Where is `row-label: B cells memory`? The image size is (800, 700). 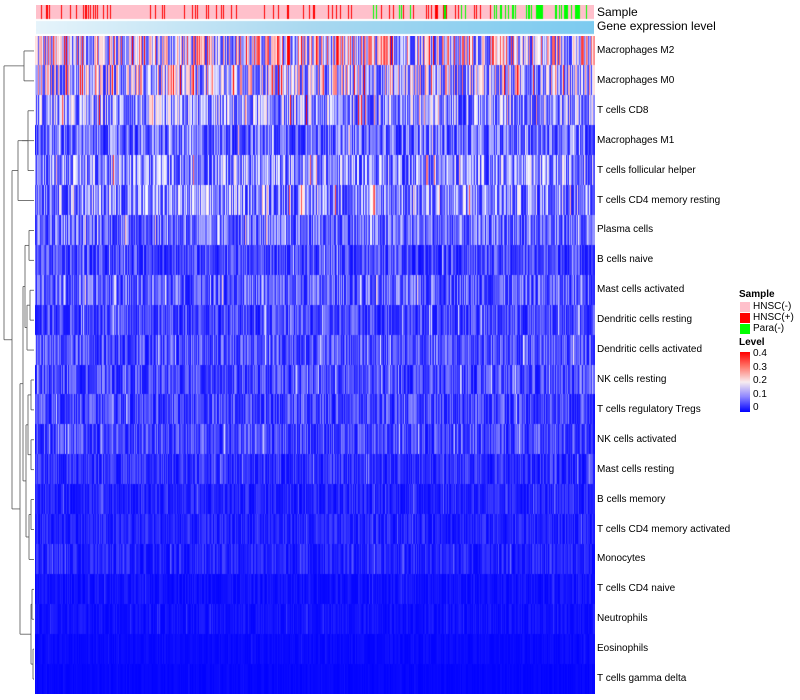 row-label: B cells memory is located at coordinates (631, 499).